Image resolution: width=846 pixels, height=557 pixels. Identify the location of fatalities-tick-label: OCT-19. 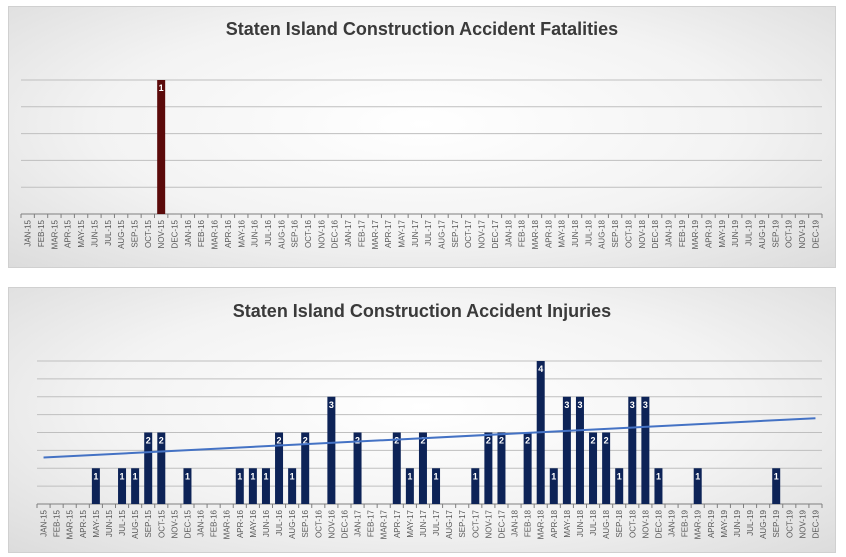
(789, 233).